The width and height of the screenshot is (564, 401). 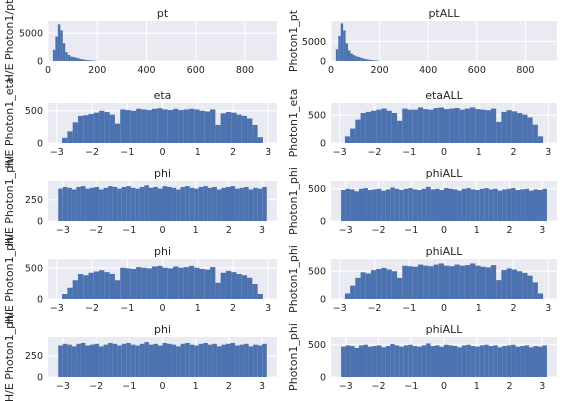 I want to click on panel-title: phiALL, so click(x=445, y=173).